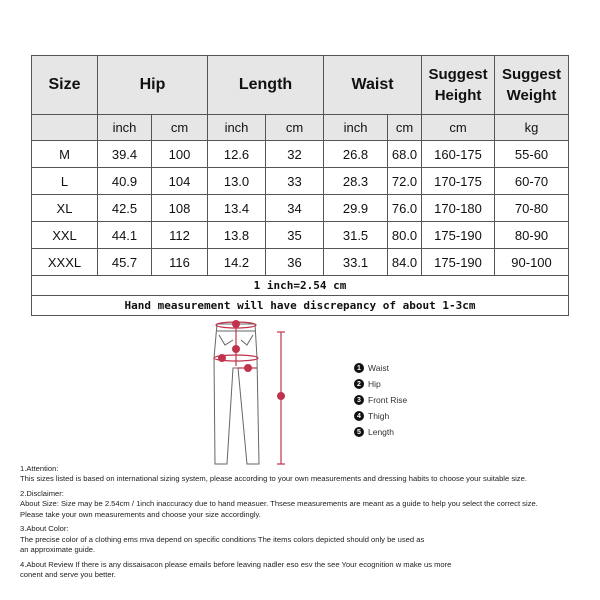  Describe the element at coordinates (39, 468) in the screenshot. I see `note-title: 1.Attention:` at that location.